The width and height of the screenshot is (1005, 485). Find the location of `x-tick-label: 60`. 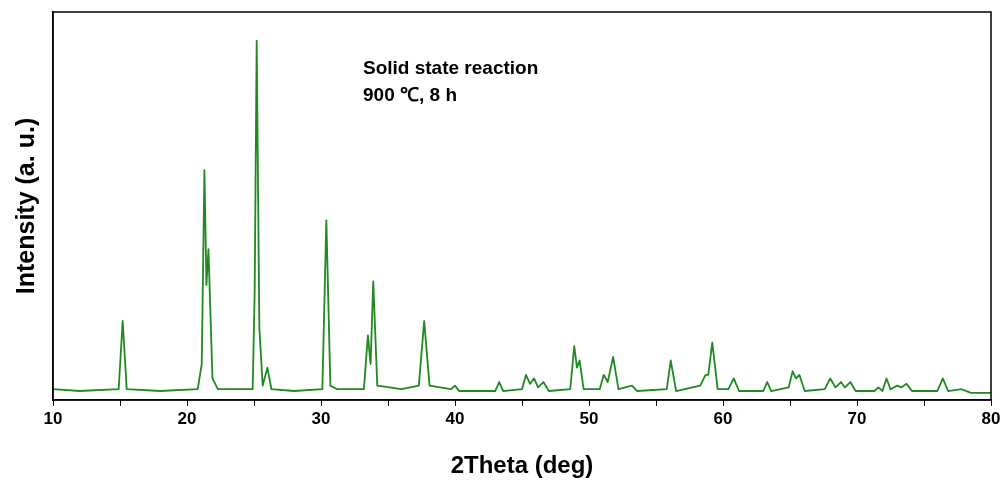

x-tick-label: 60 is located at coordinates (723, 418).